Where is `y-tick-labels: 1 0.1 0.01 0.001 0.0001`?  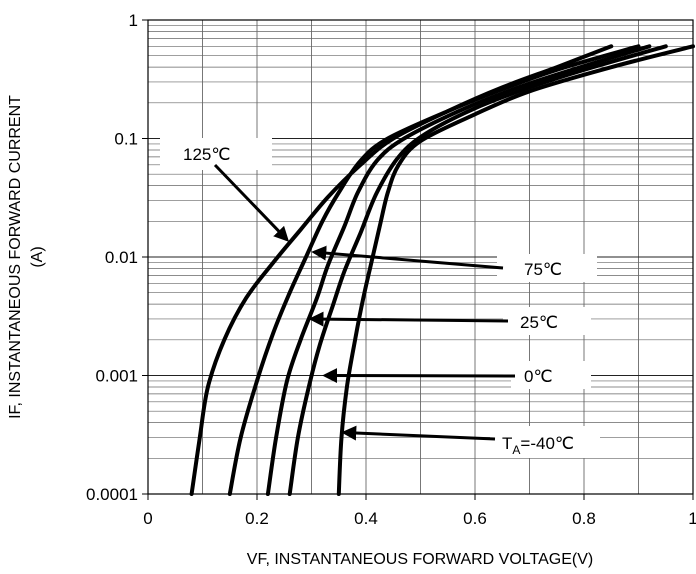 y-tick-labels: 1 0.1 0.01 0.001 0.0001 is located at coordinates (117, 257).